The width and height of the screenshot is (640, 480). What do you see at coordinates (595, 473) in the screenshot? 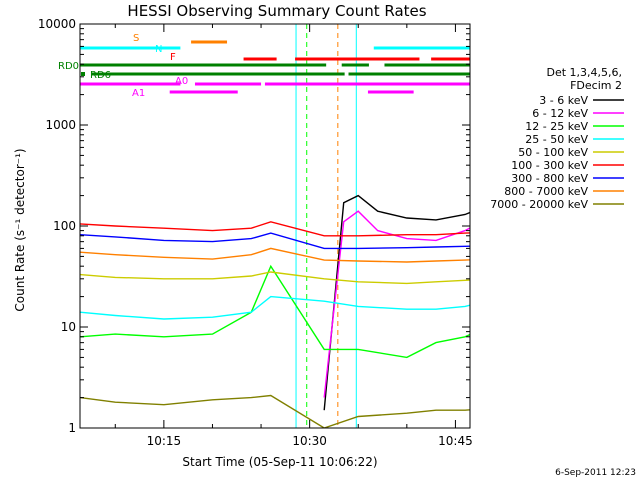
I see `footer-date: 6-Sep-2011 12:23` at bounding box center [595, 473].